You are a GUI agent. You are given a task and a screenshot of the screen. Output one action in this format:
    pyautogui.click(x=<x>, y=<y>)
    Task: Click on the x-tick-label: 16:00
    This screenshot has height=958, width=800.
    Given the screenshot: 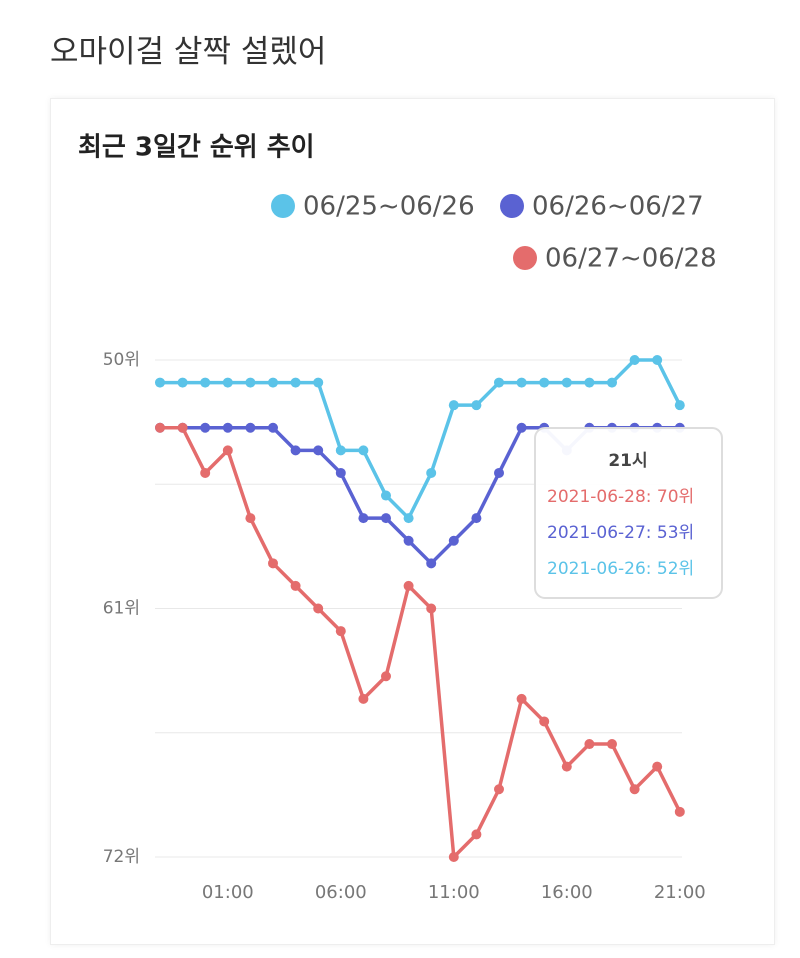 What is the action you would take?
    pyautogui.click(x=567, y=892)
    